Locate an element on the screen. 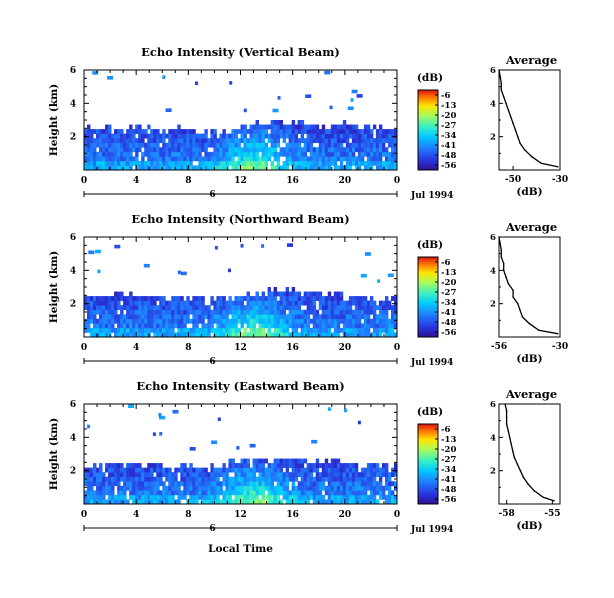 The image size is (614, 598). chart-title: Echo Intensity (Vertical Beam) is located at coordinates (240, 52).